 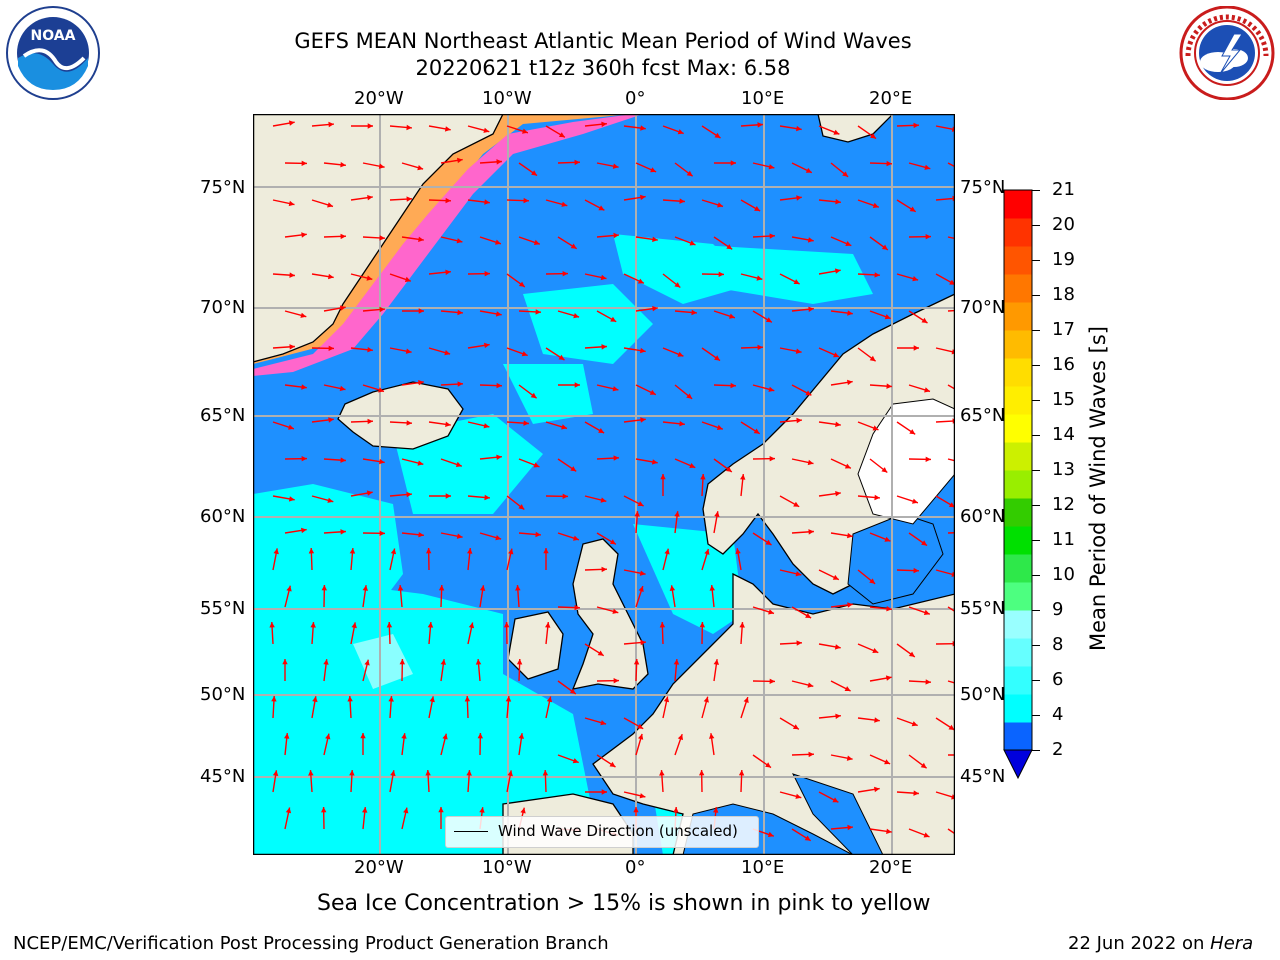 I want to click on colorbar-tick-label: 18, so click(x=1063, y=294).